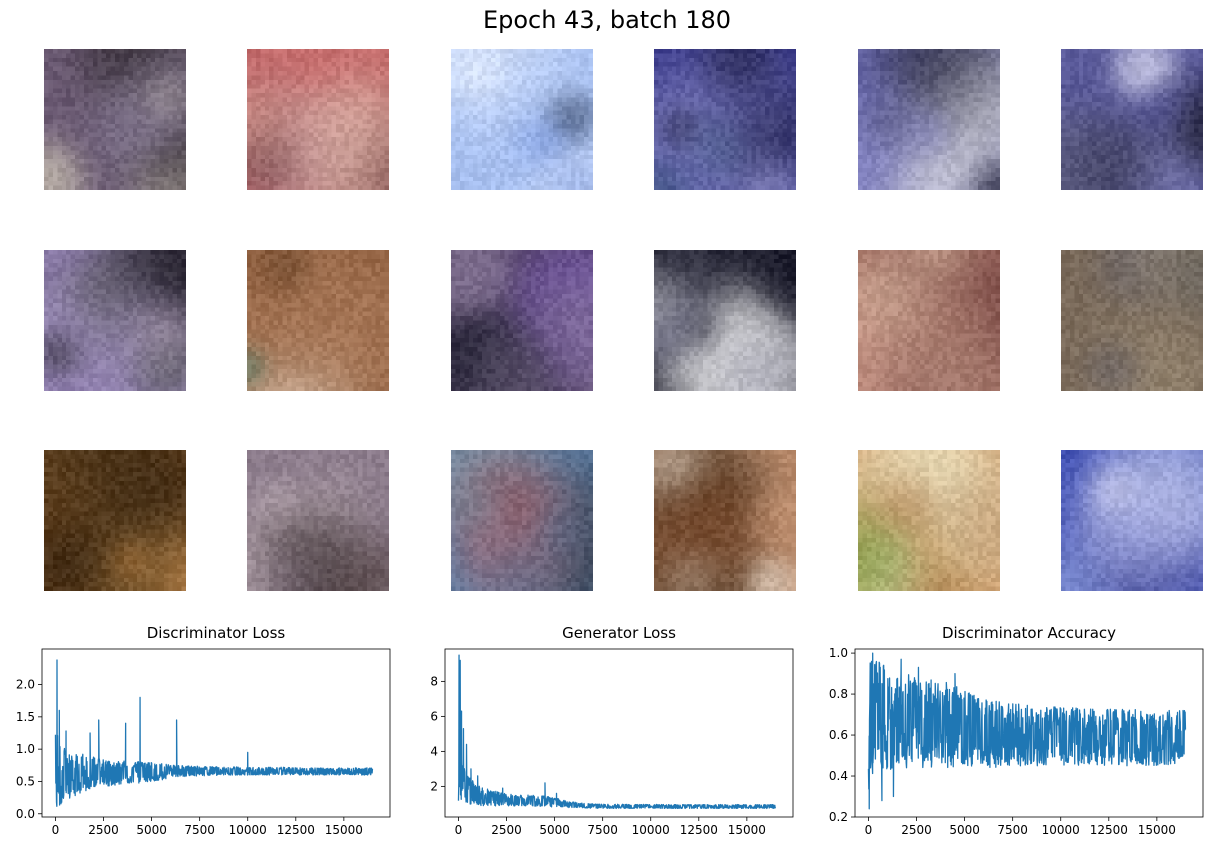 This screenshot has height=853, width=1214. I want to click on y-tick-label: 4, so click(434, 751).